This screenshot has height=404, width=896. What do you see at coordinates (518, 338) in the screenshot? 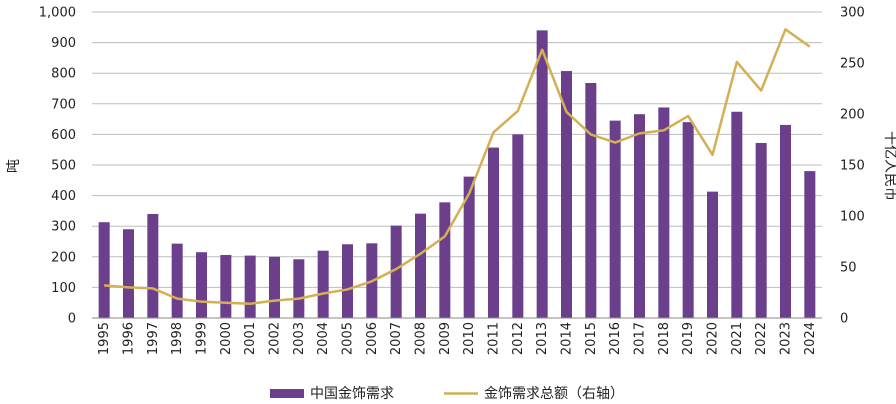
I see `x-tick-label: 2012` at bounding box center [518, 338].